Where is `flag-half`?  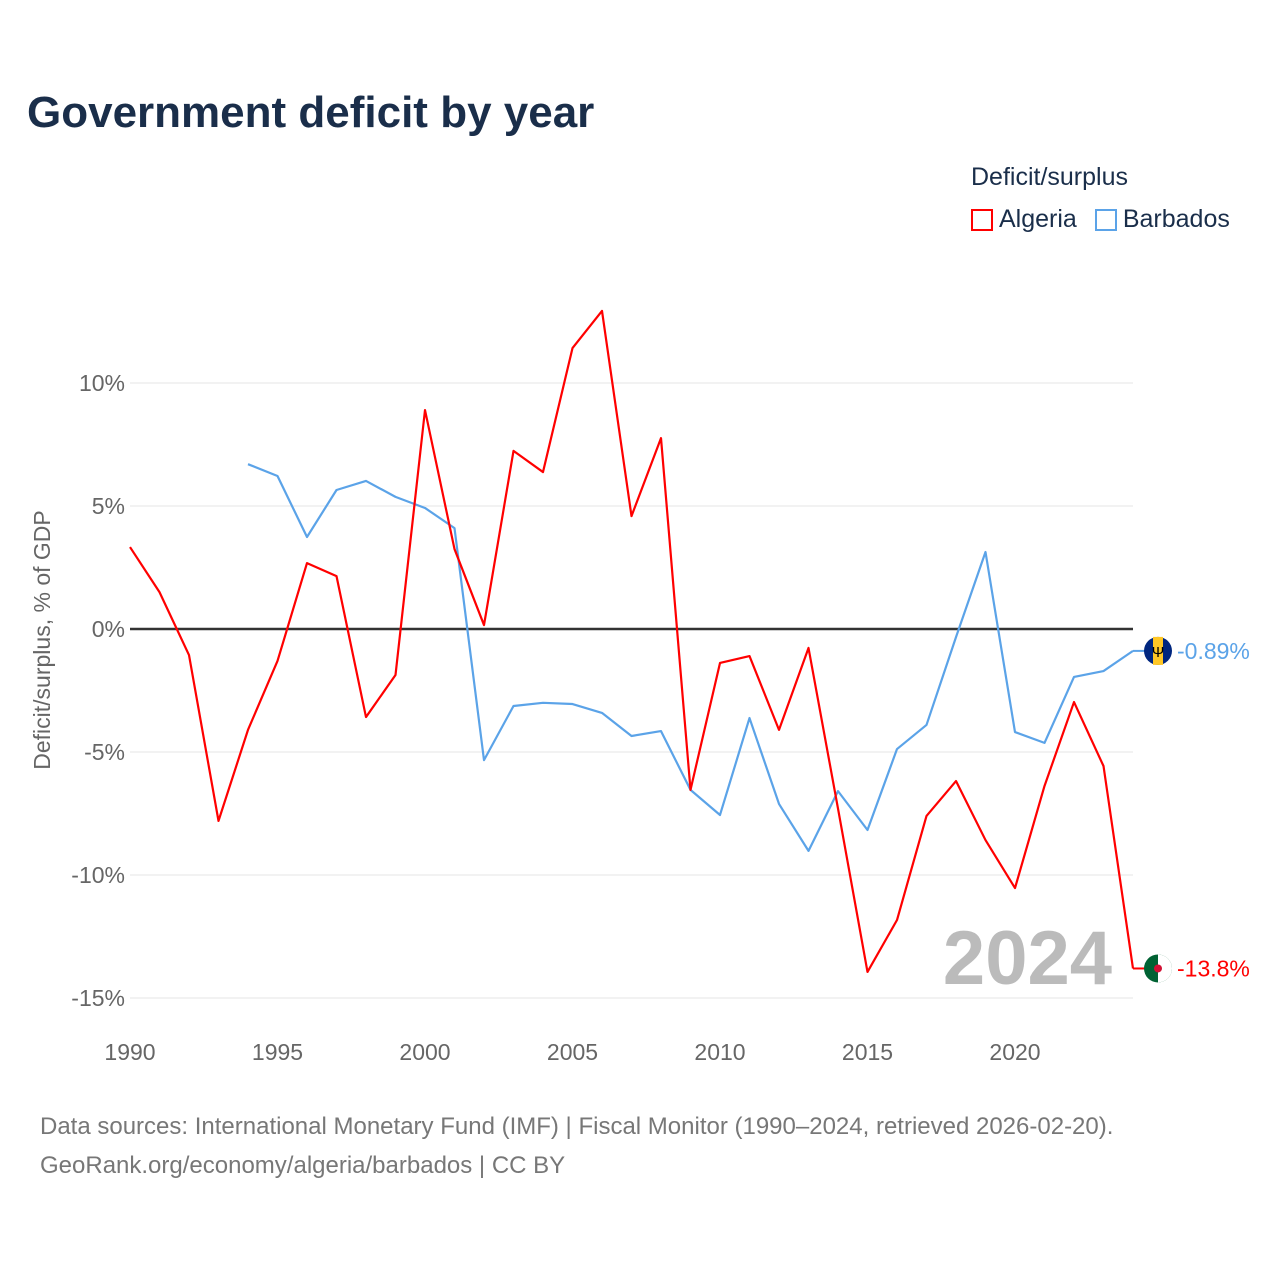 flag-half is located at coordinates (1165, 968).